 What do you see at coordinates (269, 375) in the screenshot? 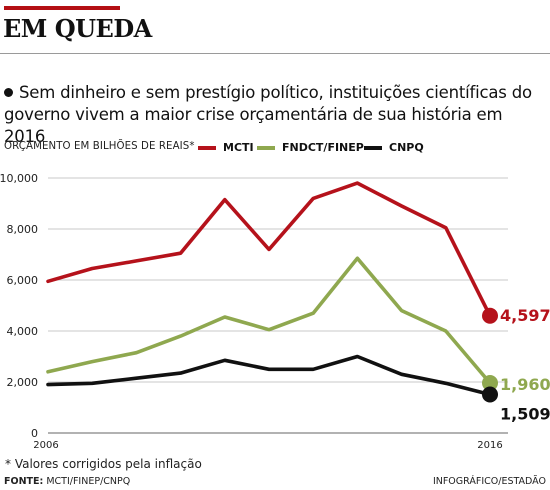
I see `series-line-cnpq` at bounding box center [269, 375].